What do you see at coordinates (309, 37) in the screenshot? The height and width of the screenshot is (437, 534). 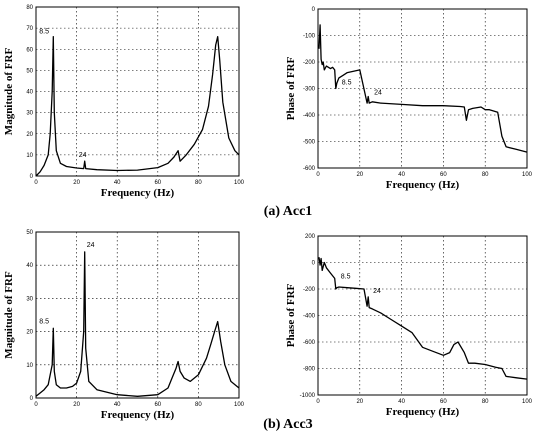 I see `y-tick-label: -100` at bounding box center [309, 37].